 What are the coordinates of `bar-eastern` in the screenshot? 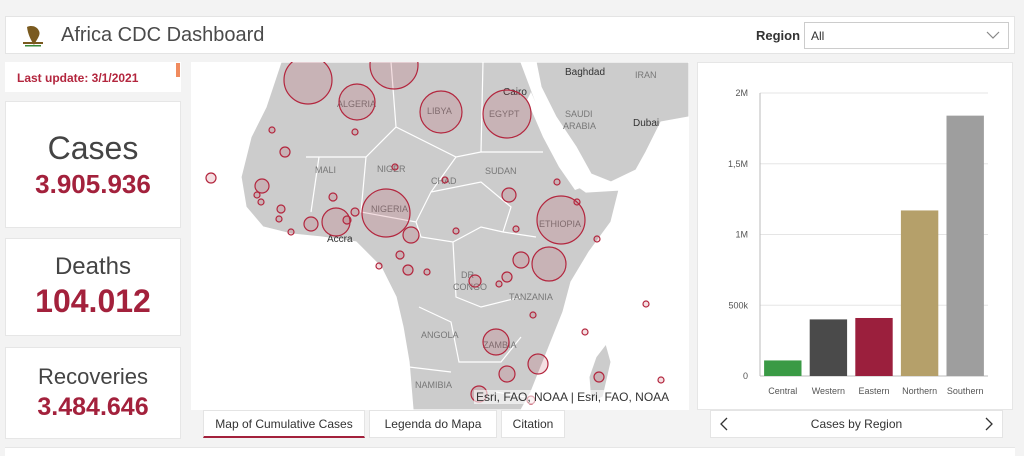 It's located at (873, 347).